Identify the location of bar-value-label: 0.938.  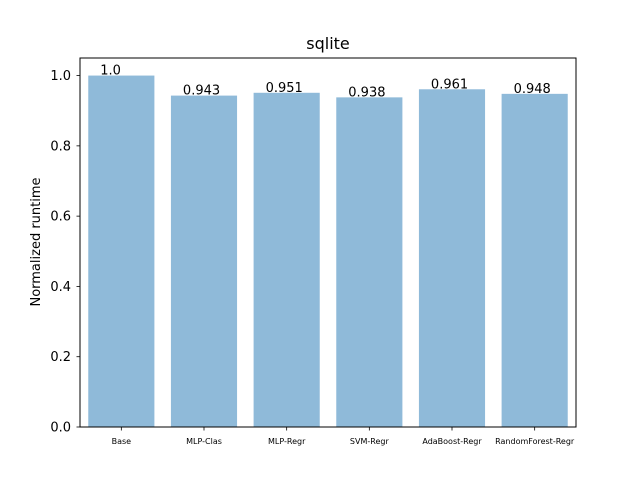
(366, 92).